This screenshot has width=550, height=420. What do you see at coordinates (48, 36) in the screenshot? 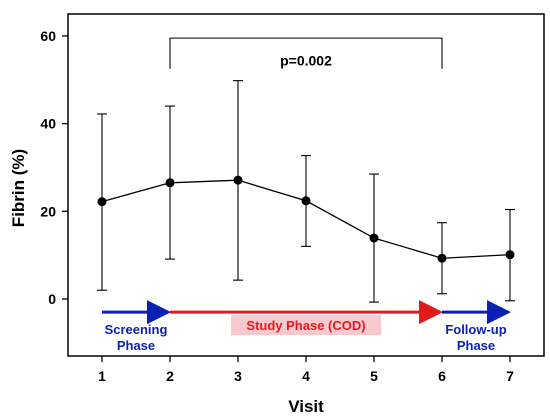
I see `y-tick-label: 60` at bounding box center [48, 36].